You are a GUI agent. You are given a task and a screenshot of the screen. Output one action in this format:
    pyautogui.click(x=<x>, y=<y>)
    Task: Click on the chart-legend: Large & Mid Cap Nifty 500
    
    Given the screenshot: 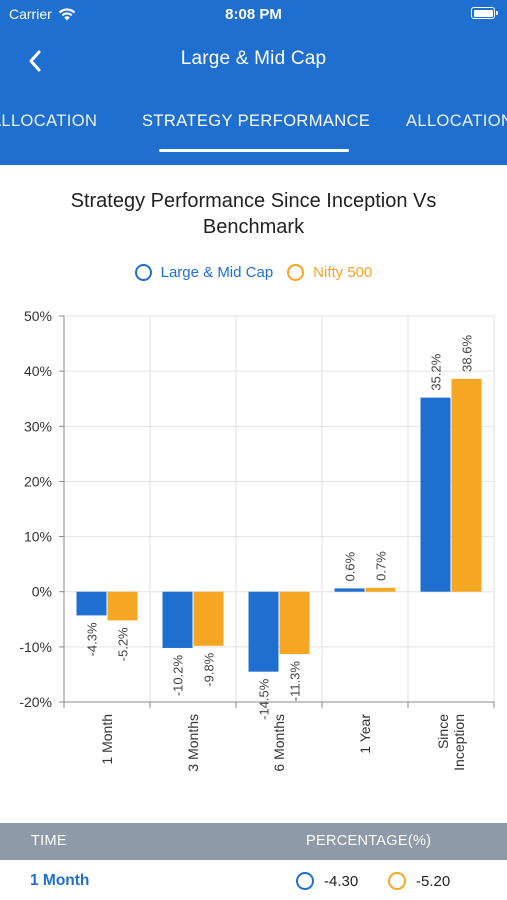 What is the action you would take?
    pyautogui.click(x=253, y=272)
    